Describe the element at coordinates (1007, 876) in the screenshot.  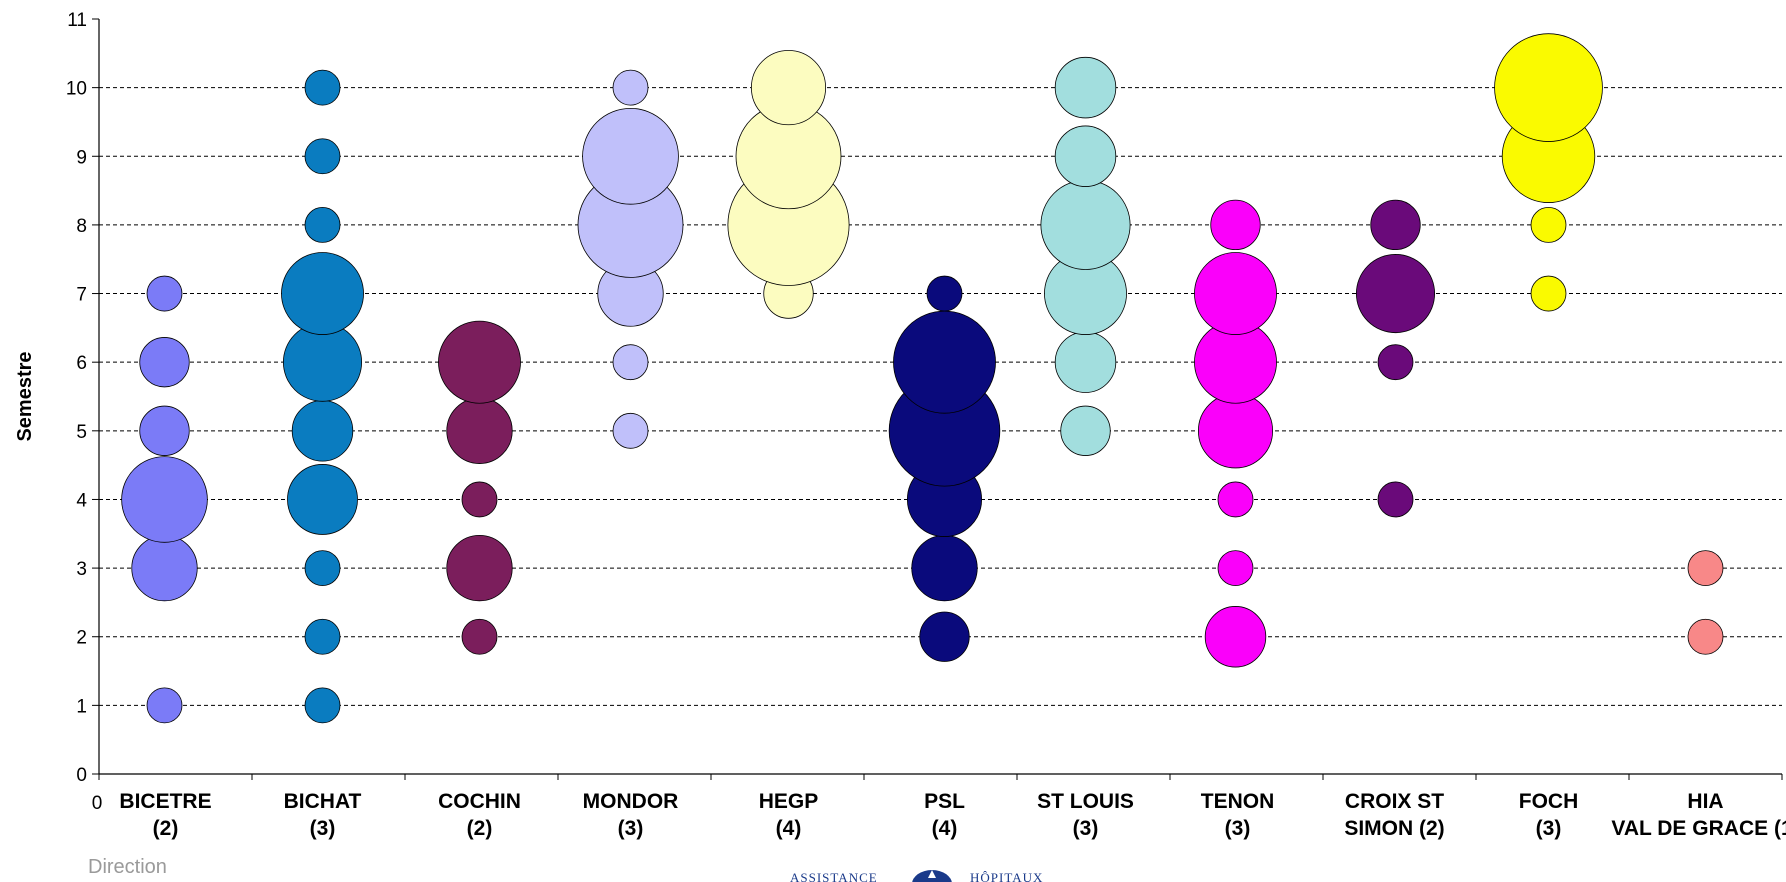
I see `logo-text-right: HÔPITAUX` at that location.